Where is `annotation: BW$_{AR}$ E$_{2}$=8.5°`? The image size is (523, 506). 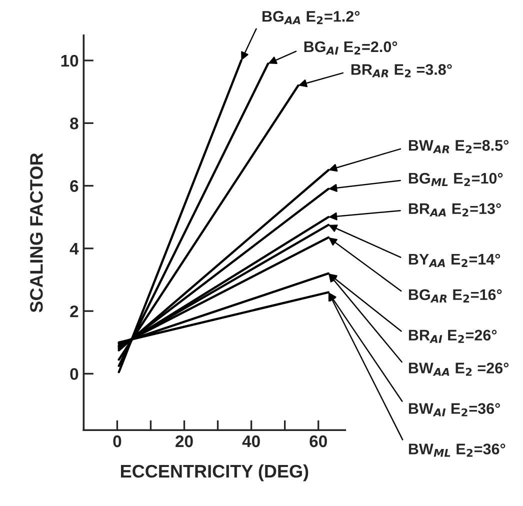
annotation: BW$_{AR}$ E$_{2}$=8.5° is located at coordinates (458, 147).